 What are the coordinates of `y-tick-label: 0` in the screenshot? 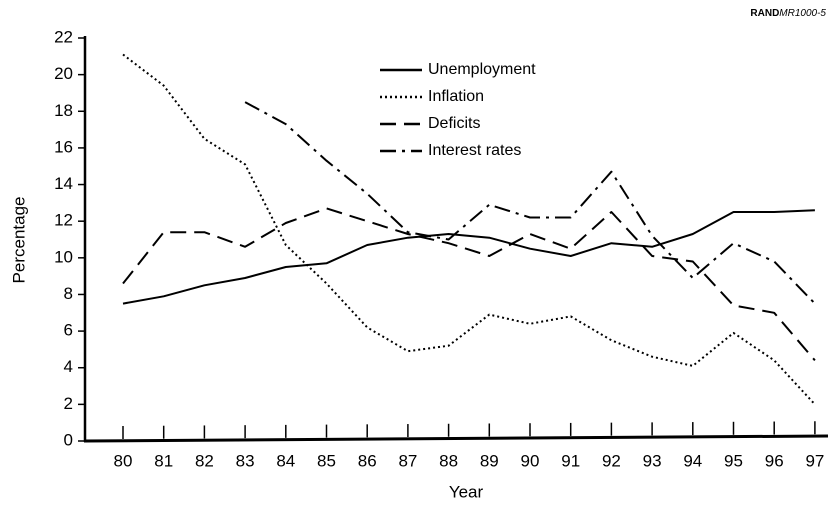 It's located at (68, 439).